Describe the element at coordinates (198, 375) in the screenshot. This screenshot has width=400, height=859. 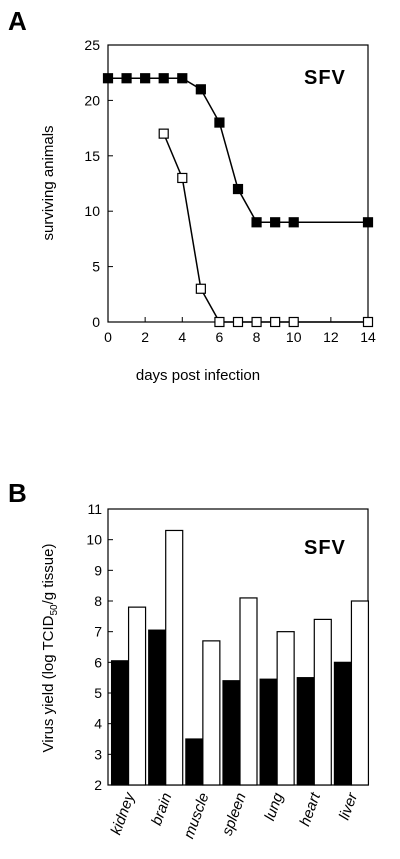
I see `x-axis-label: days post infection` at that location.